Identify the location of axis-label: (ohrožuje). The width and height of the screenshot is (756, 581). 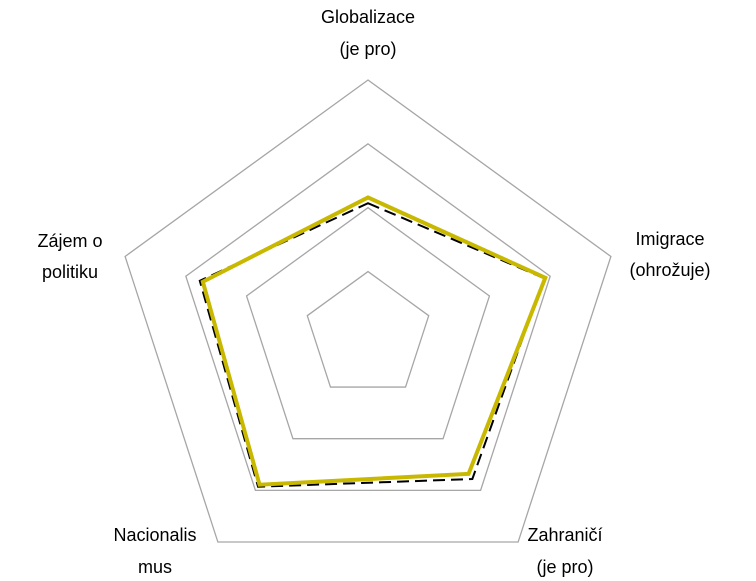
(669, 270).